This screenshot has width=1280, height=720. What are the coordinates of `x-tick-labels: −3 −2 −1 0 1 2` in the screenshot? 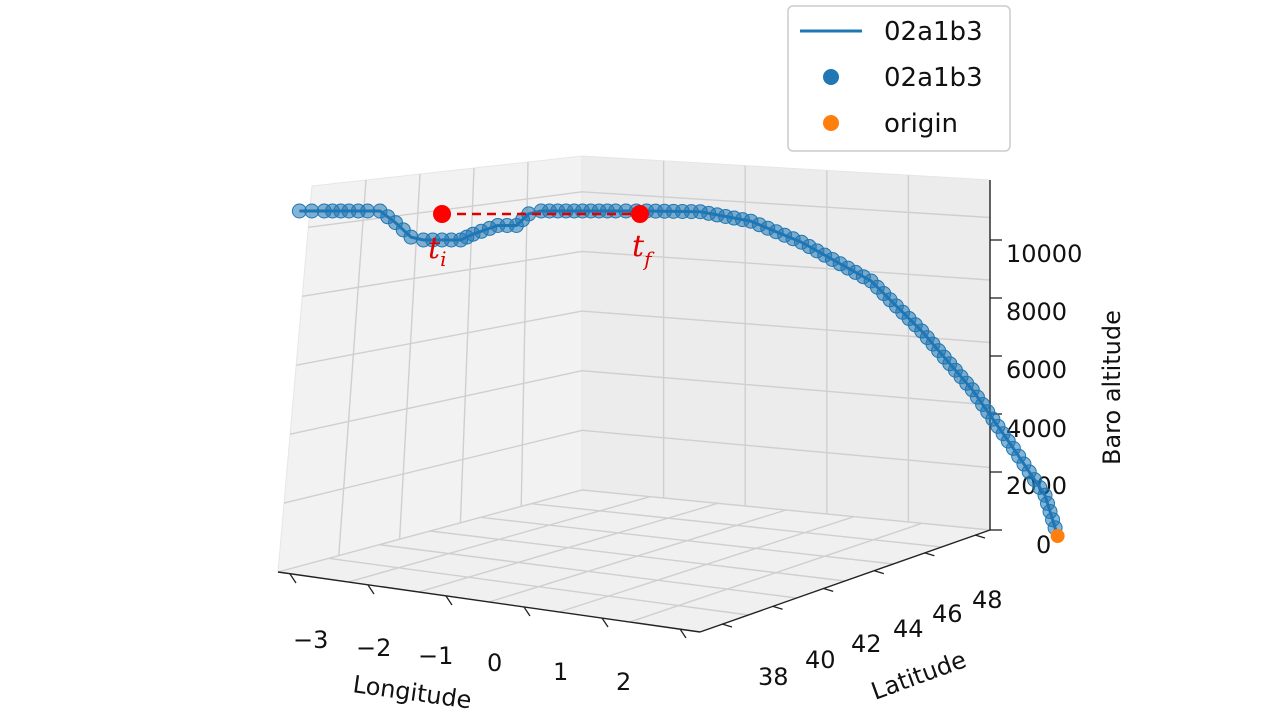 It's located at (462, 661).